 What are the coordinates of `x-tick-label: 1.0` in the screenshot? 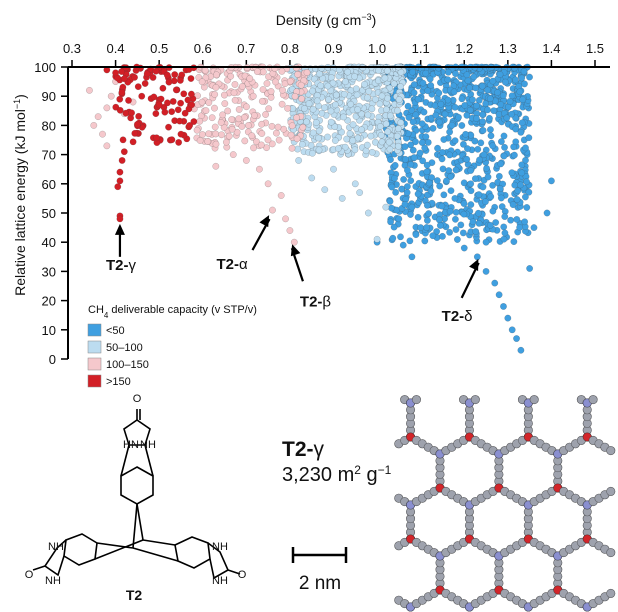 It's located at (377, 48).